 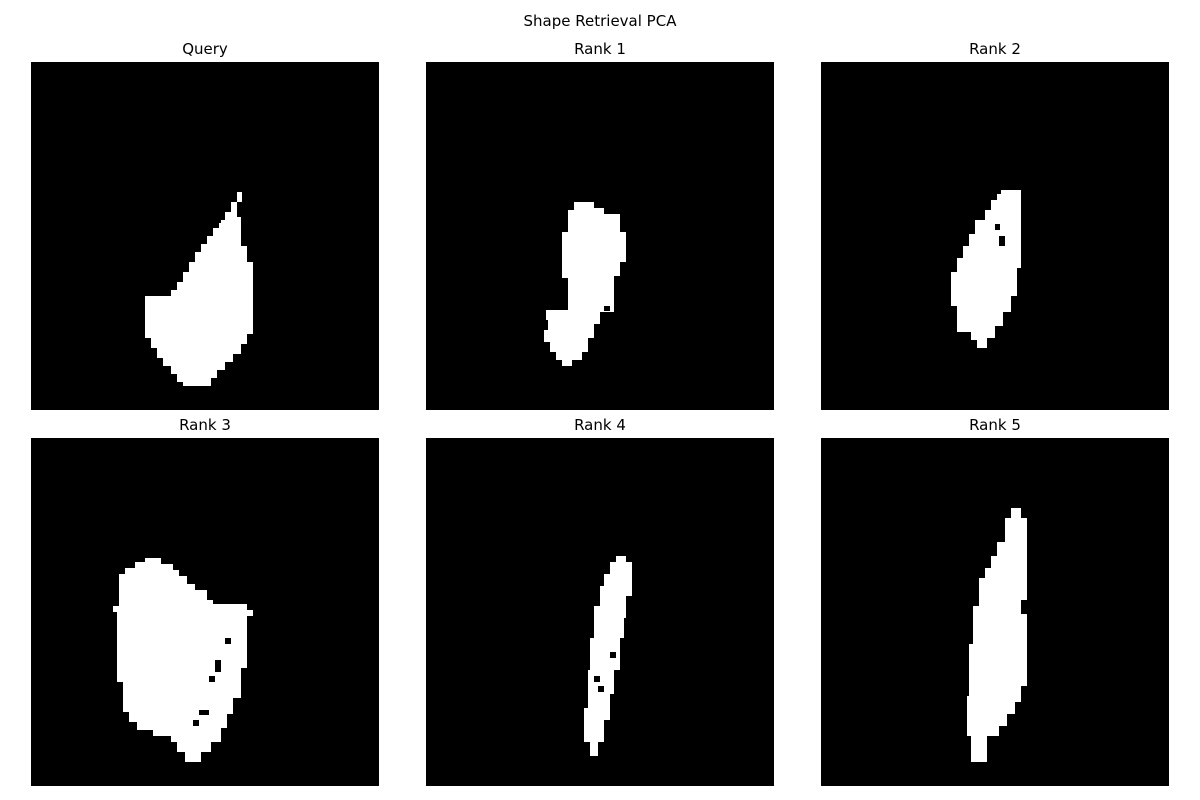 I want to click on rank3-blob, so click(x=183, y=660).